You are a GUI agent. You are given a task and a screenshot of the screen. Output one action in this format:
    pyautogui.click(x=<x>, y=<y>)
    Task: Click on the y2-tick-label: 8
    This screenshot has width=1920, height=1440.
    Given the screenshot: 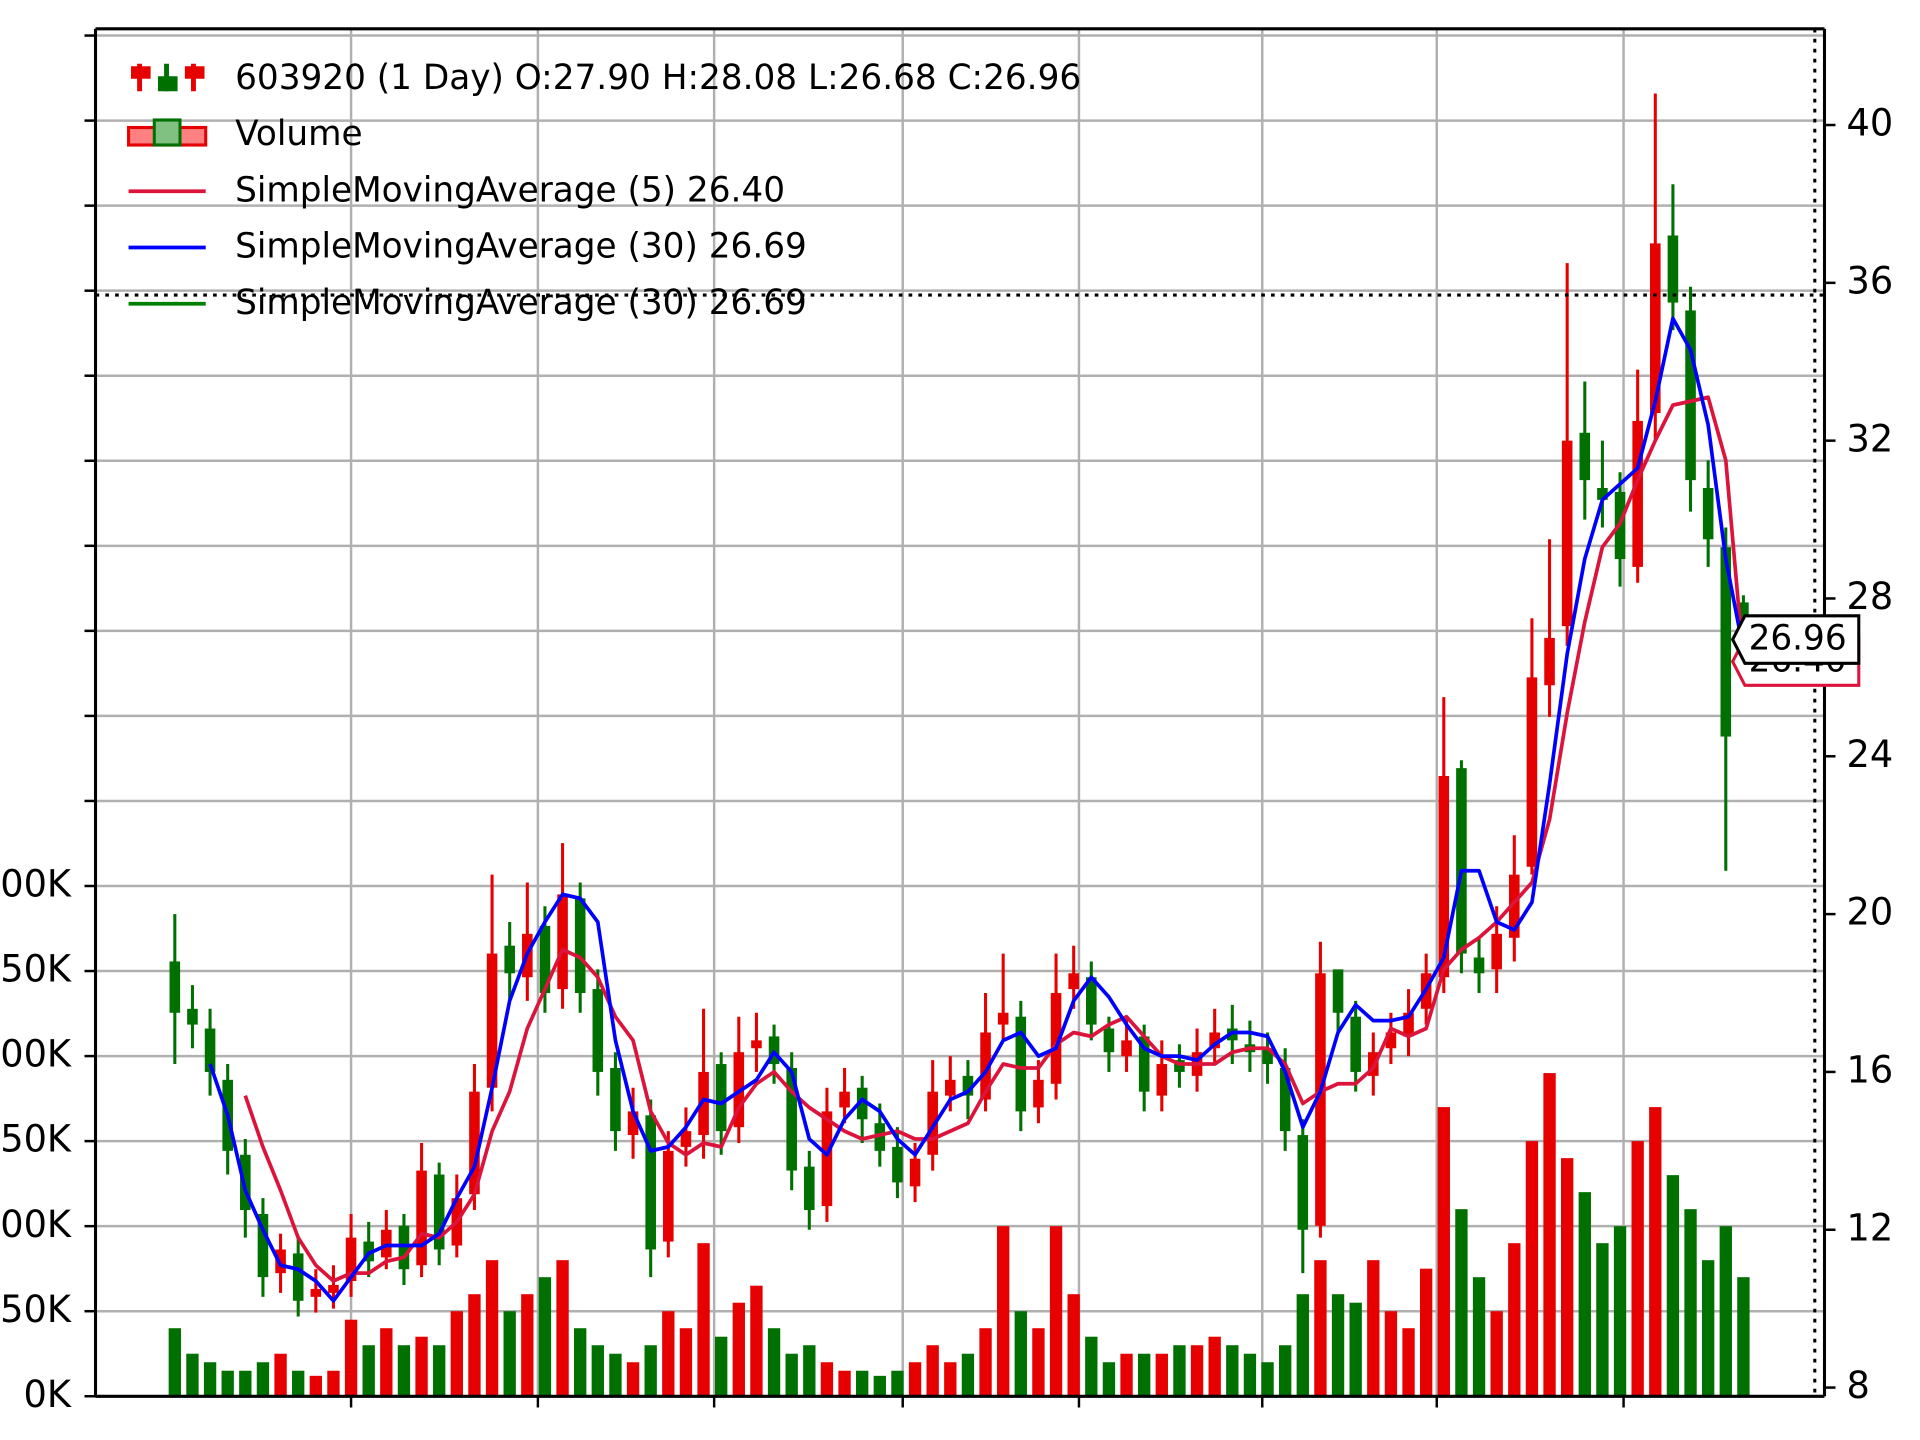 What is the action you would take?
    pyautogui.click(x=1858, y=1385)
    